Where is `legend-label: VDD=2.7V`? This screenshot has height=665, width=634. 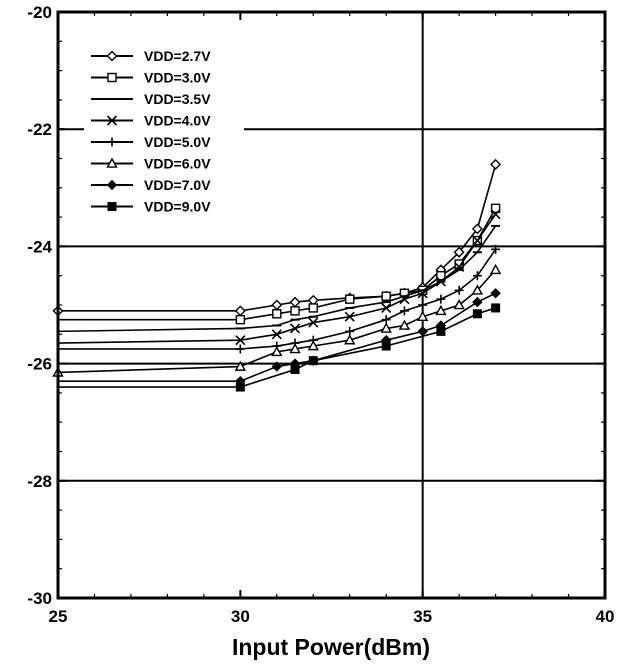
legend-label: VDD=2.7V is located at coordinates (177, 56).